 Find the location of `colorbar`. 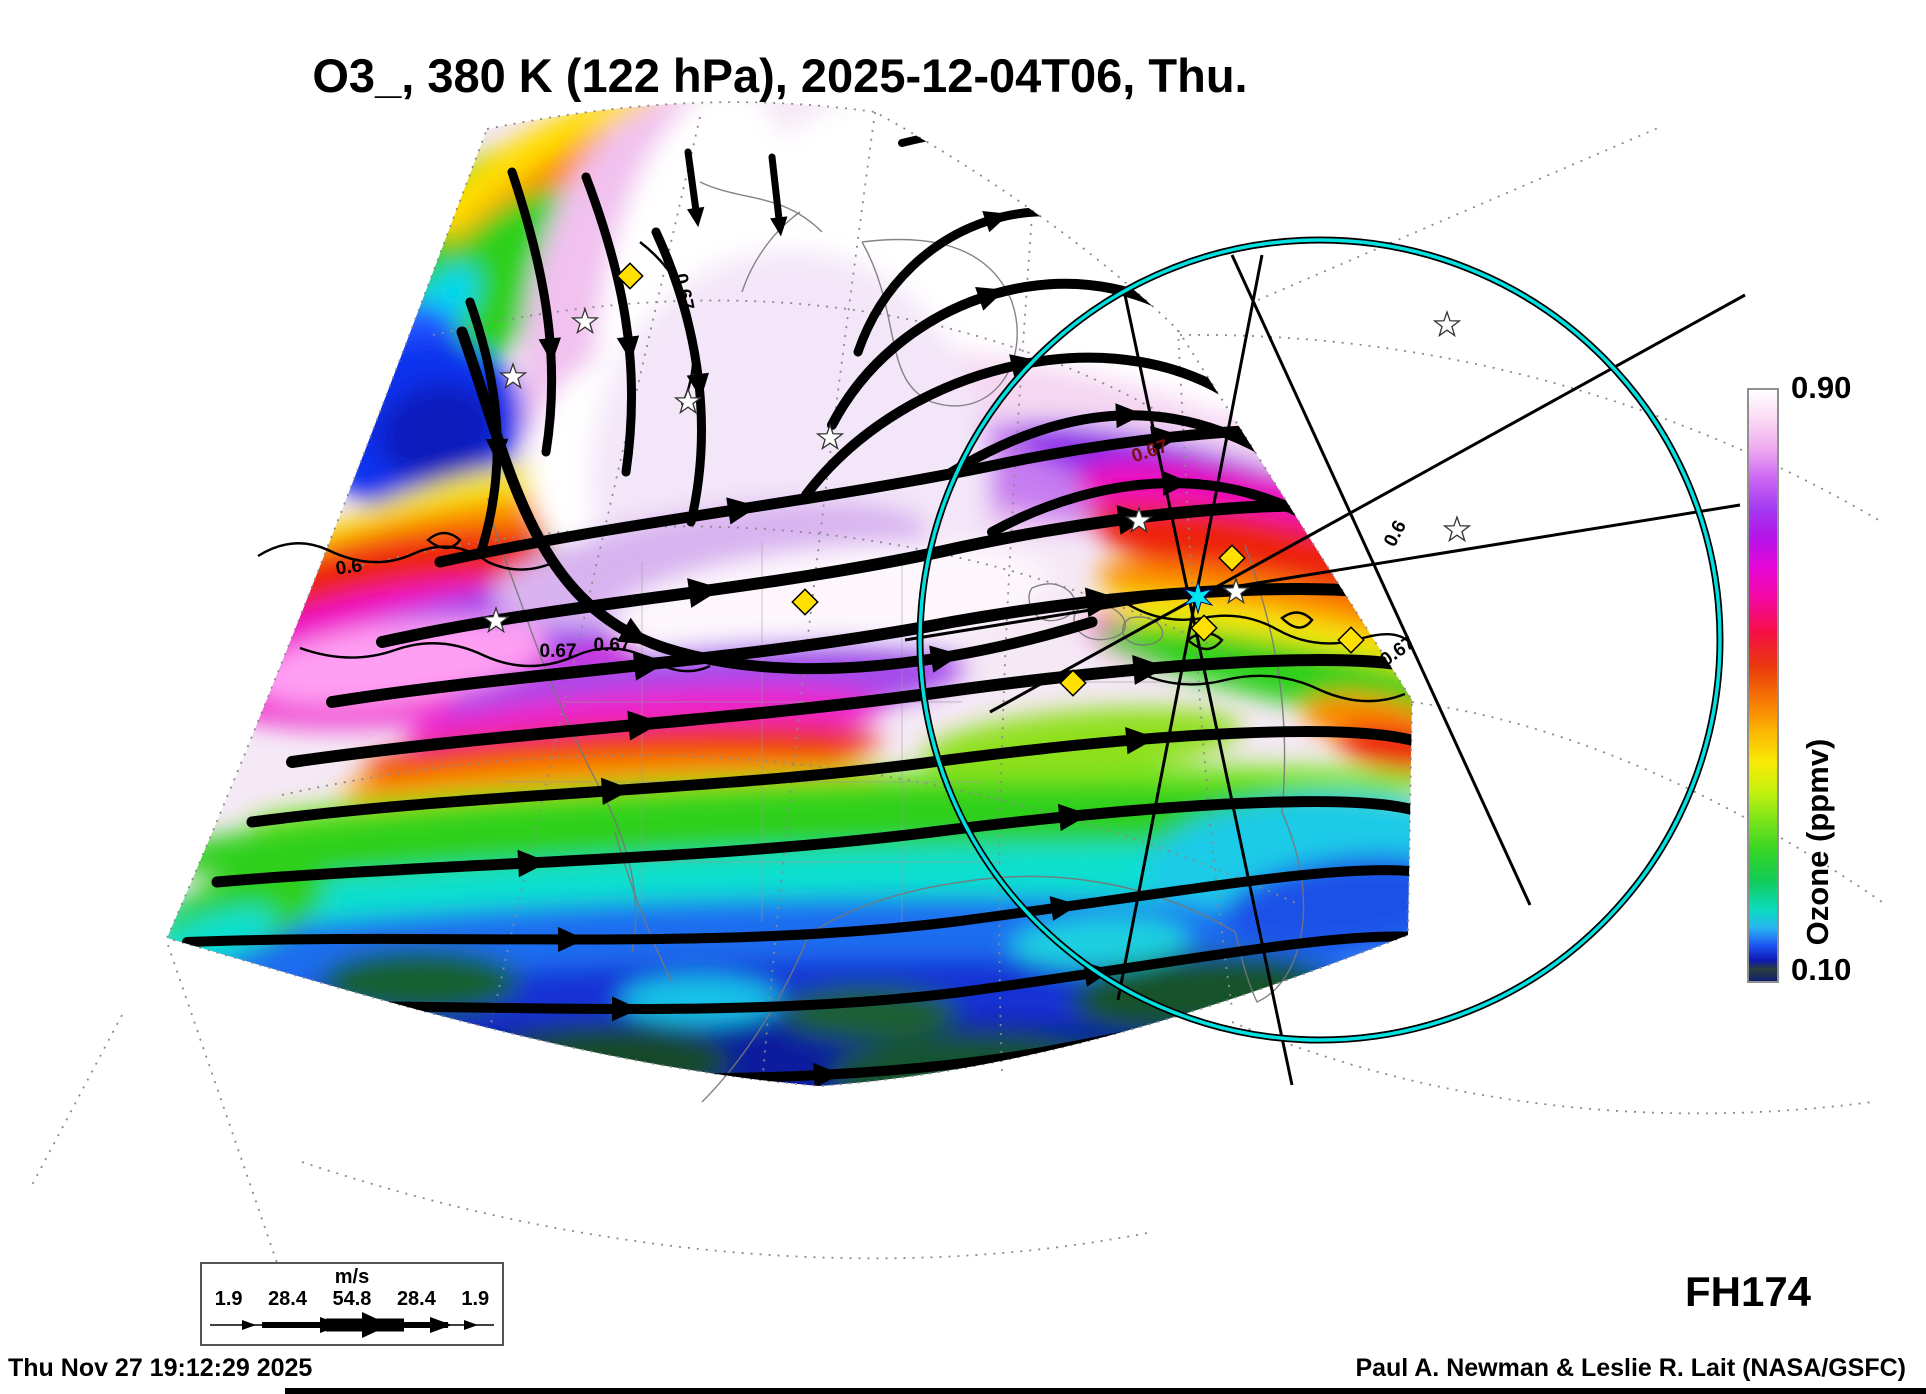

colorbar is located at coordinates (1763, 685).